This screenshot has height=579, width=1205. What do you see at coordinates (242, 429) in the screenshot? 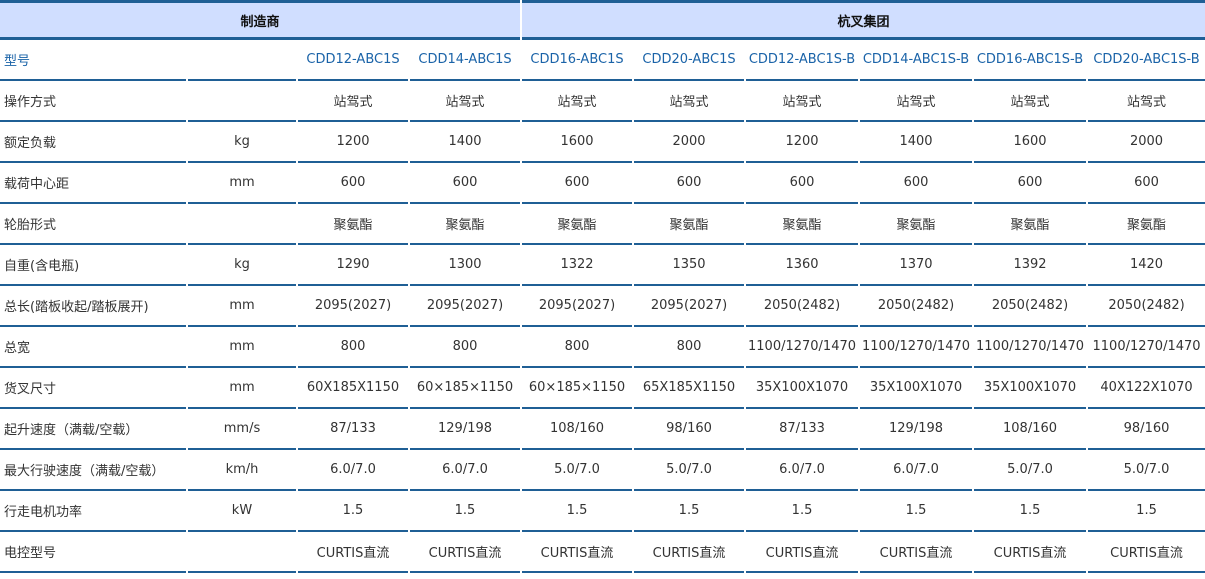
I see `row-unit: mm/s` at bounding box center [242, 429].